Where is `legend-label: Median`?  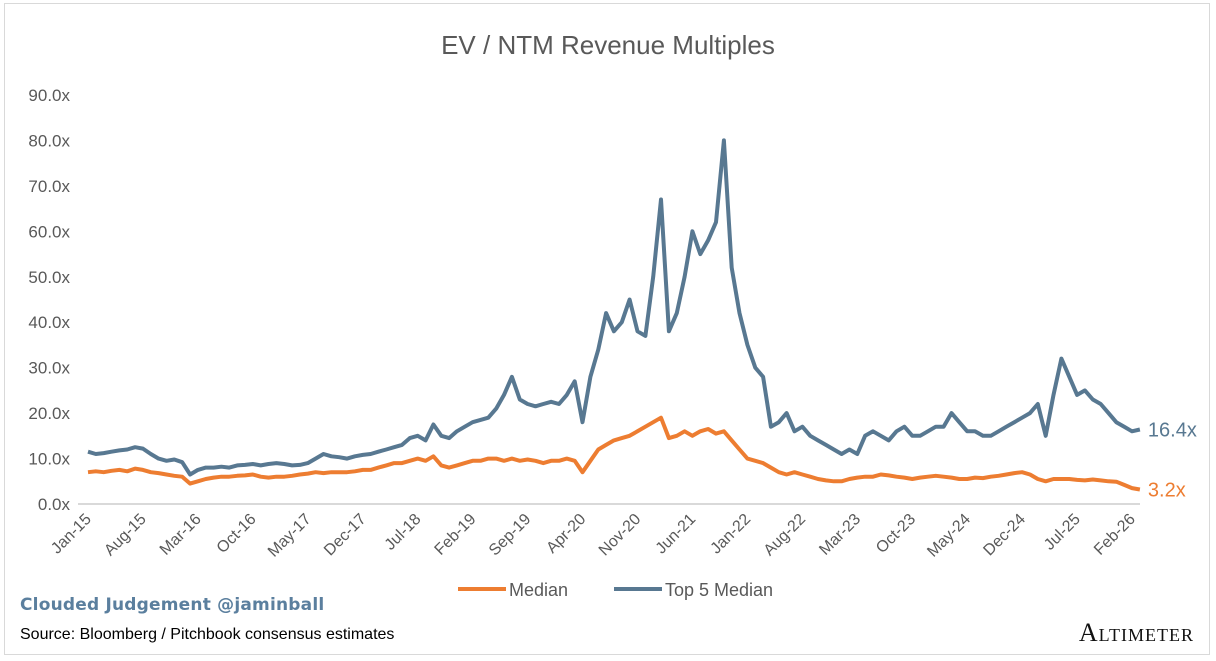
legend-label: Median is located at coordinates (538, 590).